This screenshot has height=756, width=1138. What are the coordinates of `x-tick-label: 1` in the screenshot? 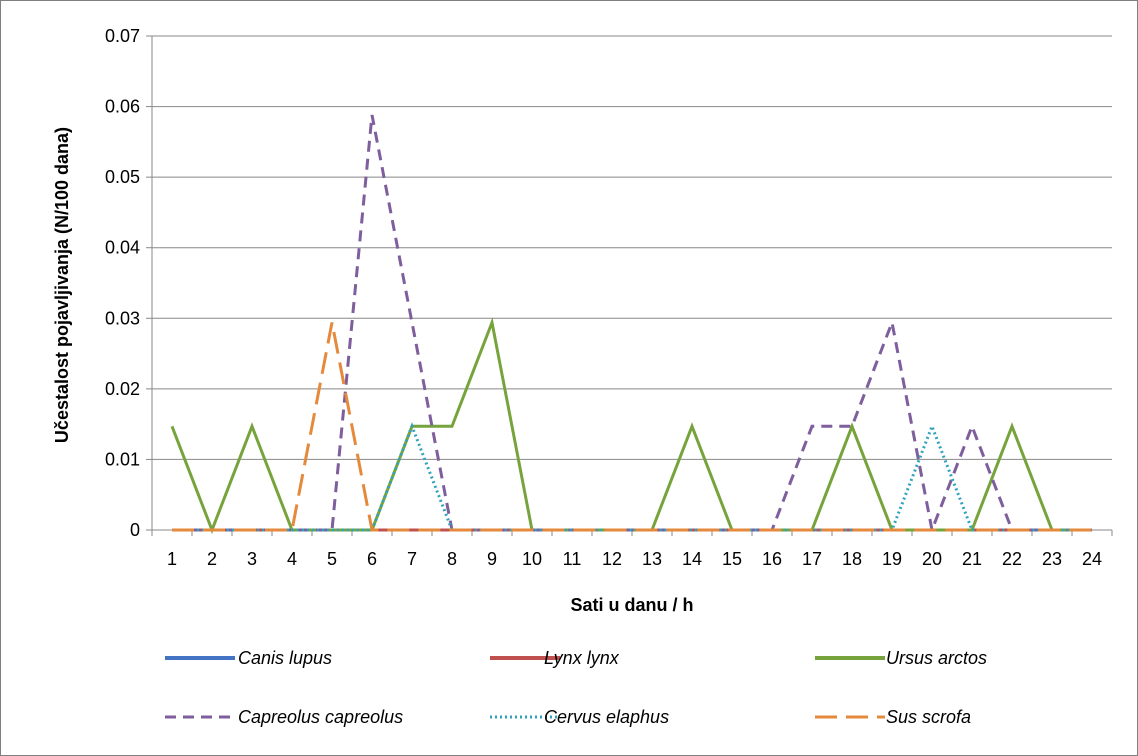 It's located at (172, 559).